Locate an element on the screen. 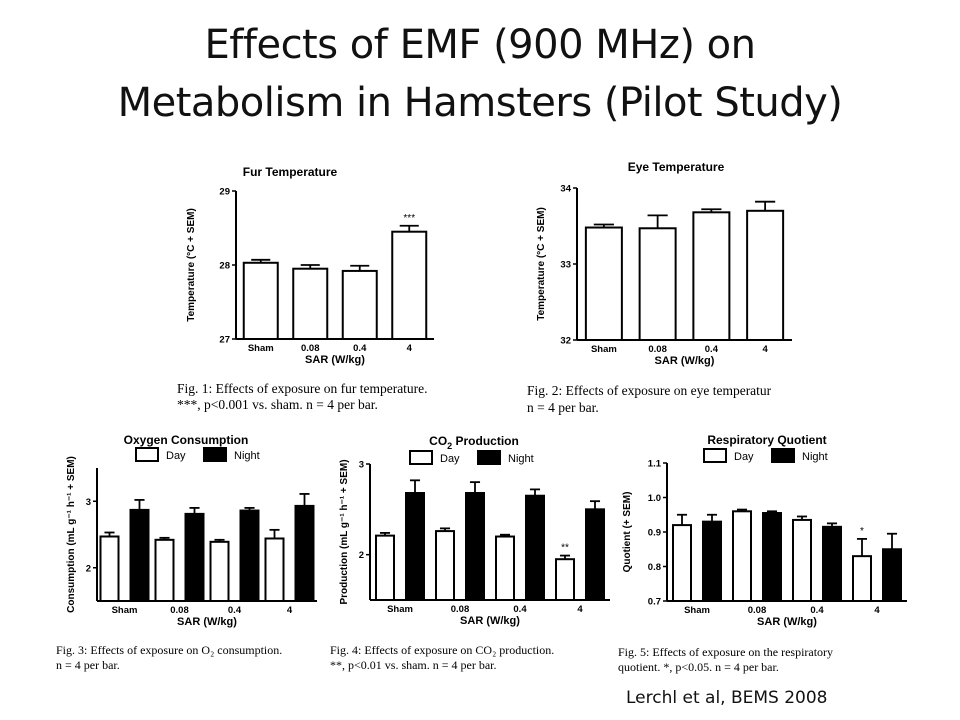 The height and width of the screenshot is (720, 960). y-tick-label: 33 is located at coordinates (565, 265).